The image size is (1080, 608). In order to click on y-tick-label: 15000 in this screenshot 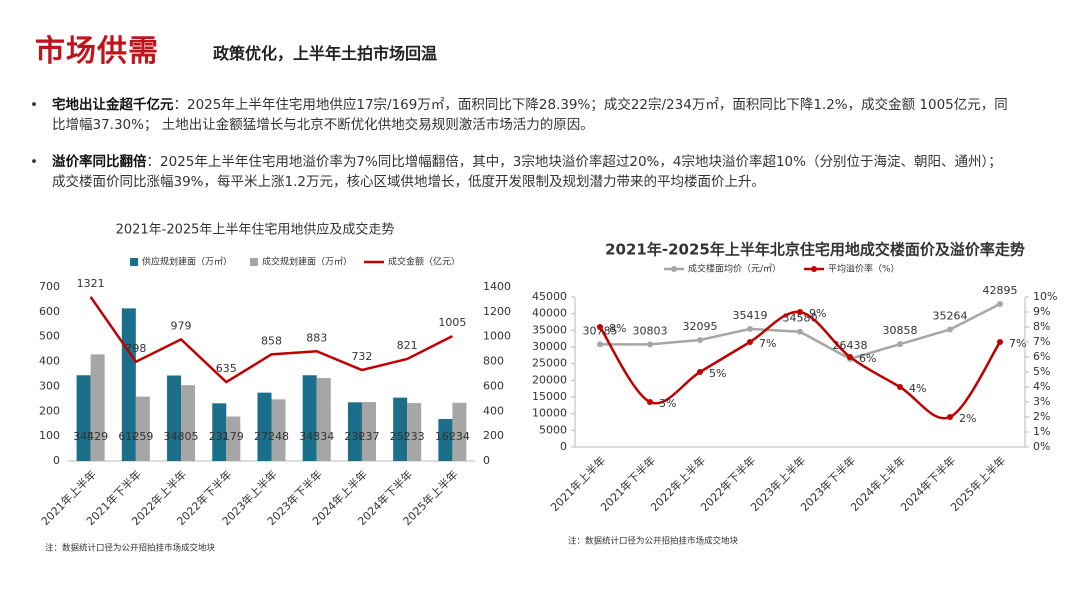, I will do `click(549, 396)`.